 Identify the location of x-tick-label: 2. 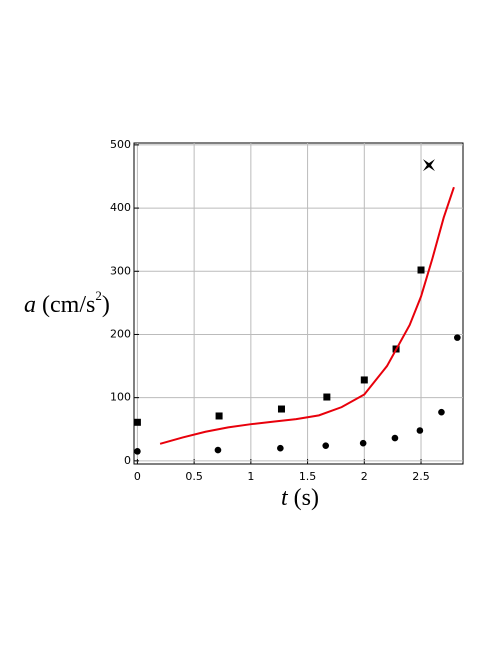
(364, 476).